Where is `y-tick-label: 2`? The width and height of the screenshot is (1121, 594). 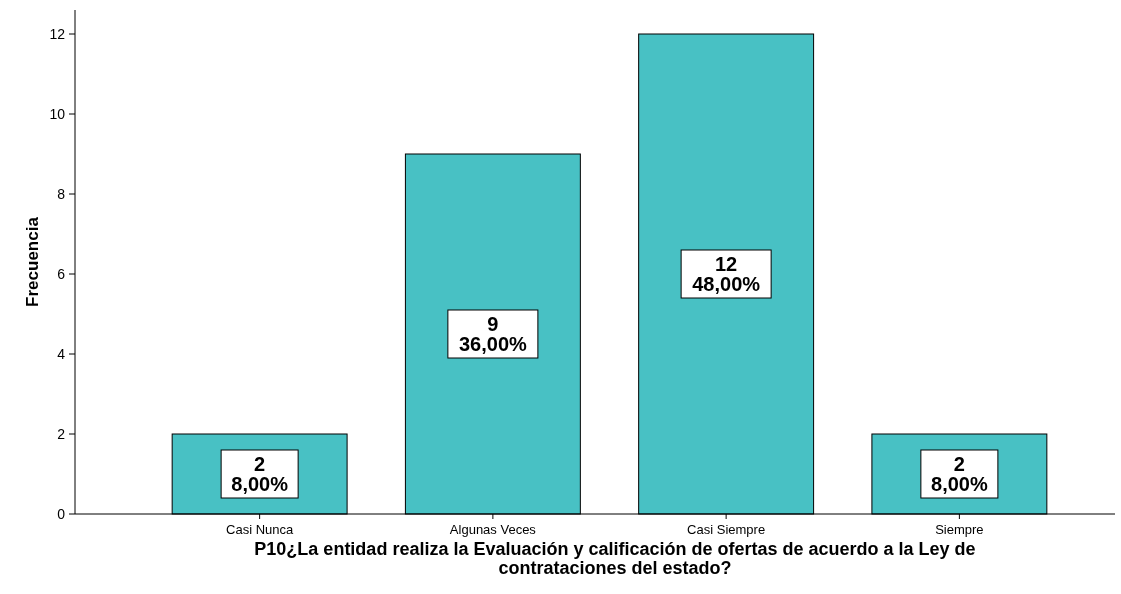
y-tick-label: 2 is located at coordinates (61, 434).